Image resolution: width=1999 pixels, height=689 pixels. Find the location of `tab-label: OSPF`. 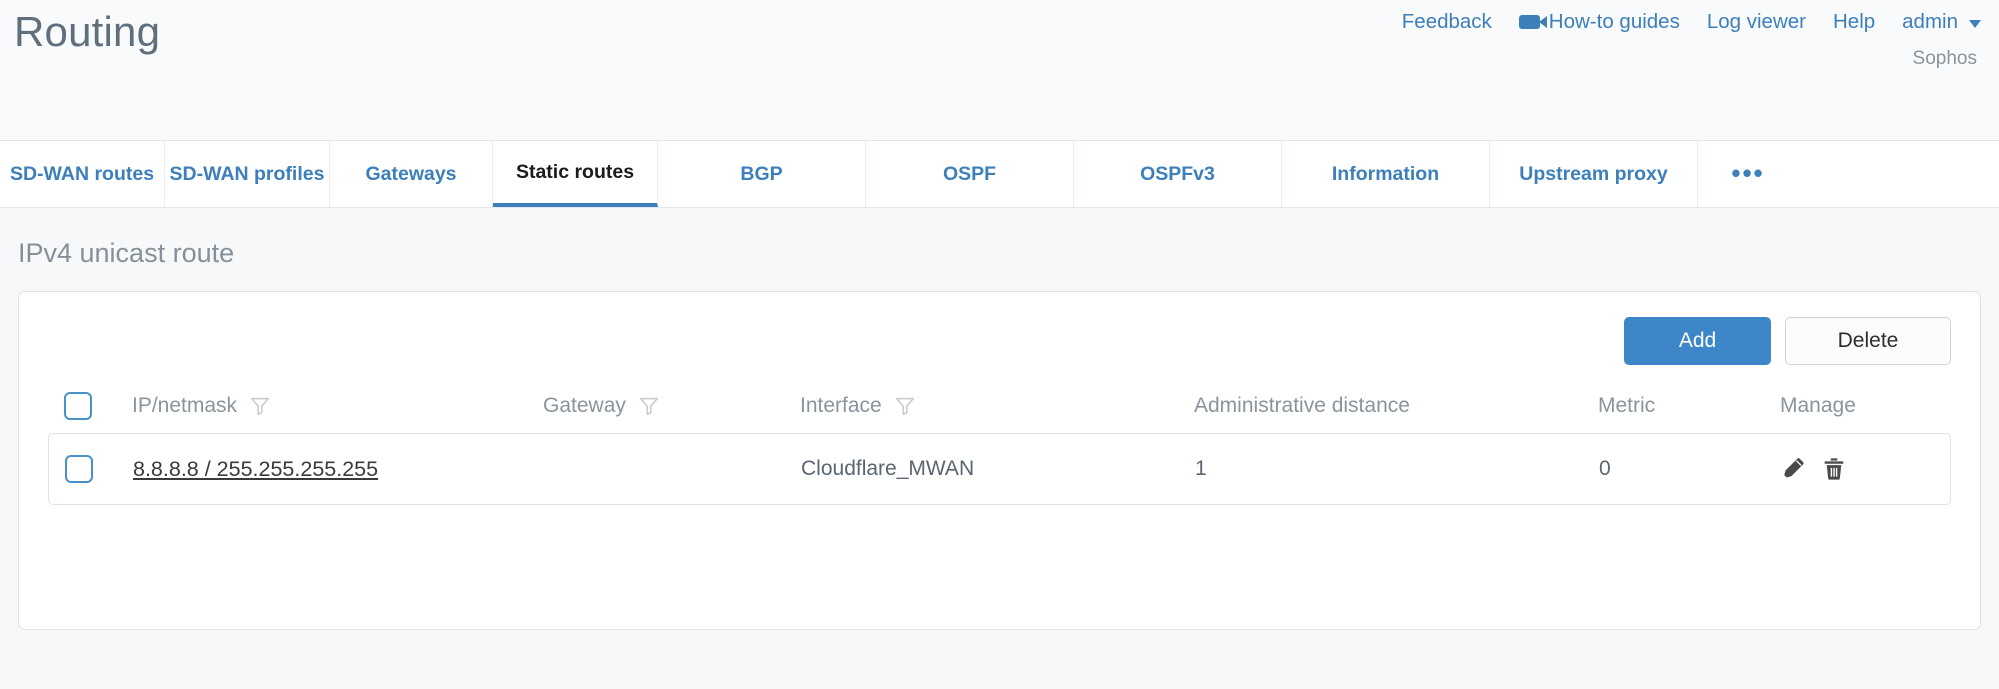

tab-label: OSPF is located at coordinates (969, 173).